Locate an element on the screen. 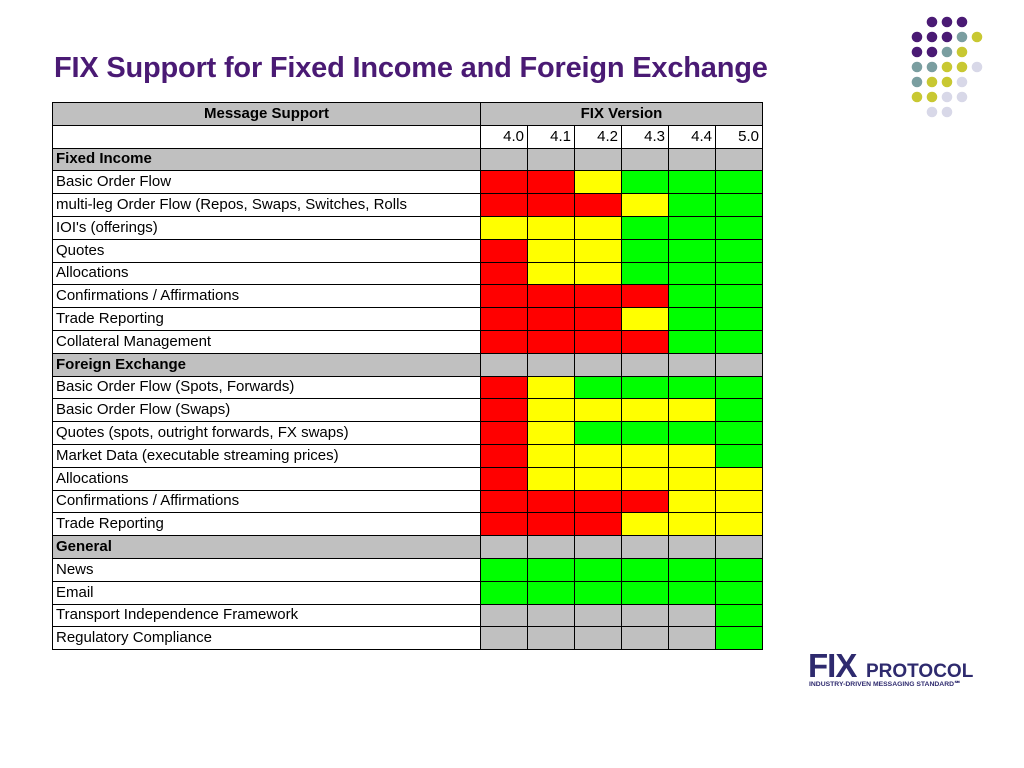  logo-product-text: PROTOCOL is located at coordinates (920, 671).